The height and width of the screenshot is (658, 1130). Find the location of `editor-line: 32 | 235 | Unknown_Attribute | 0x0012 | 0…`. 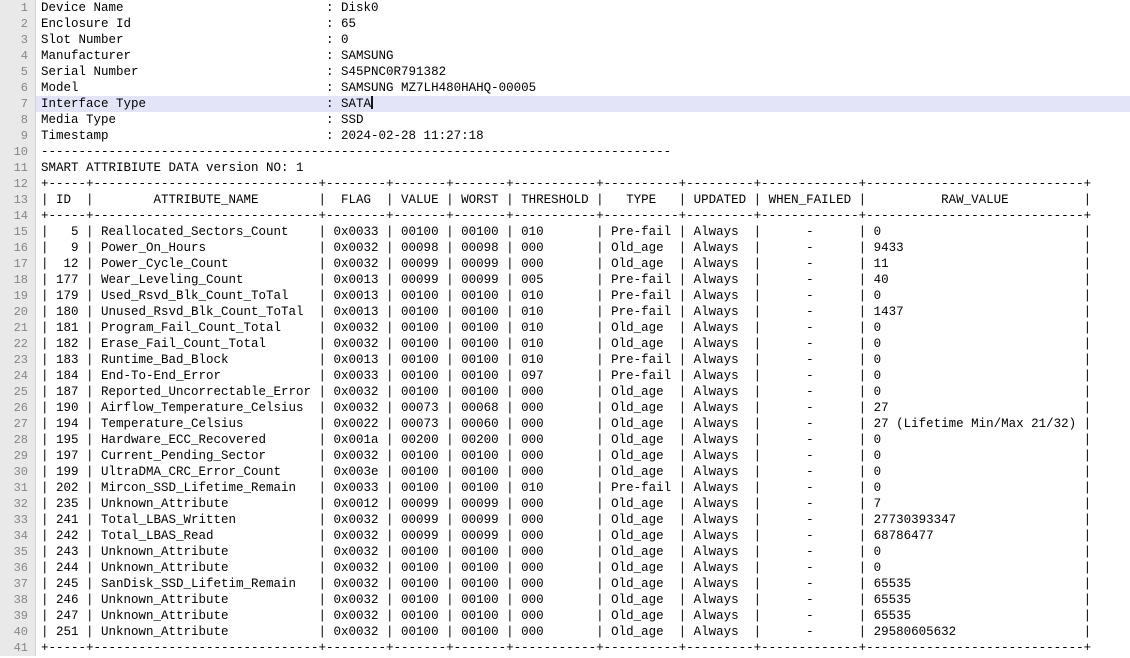

editor-line: 32 | 235 | Unknown_Attribute | 0x0012 | 0… is located at coordinates (565, 504).